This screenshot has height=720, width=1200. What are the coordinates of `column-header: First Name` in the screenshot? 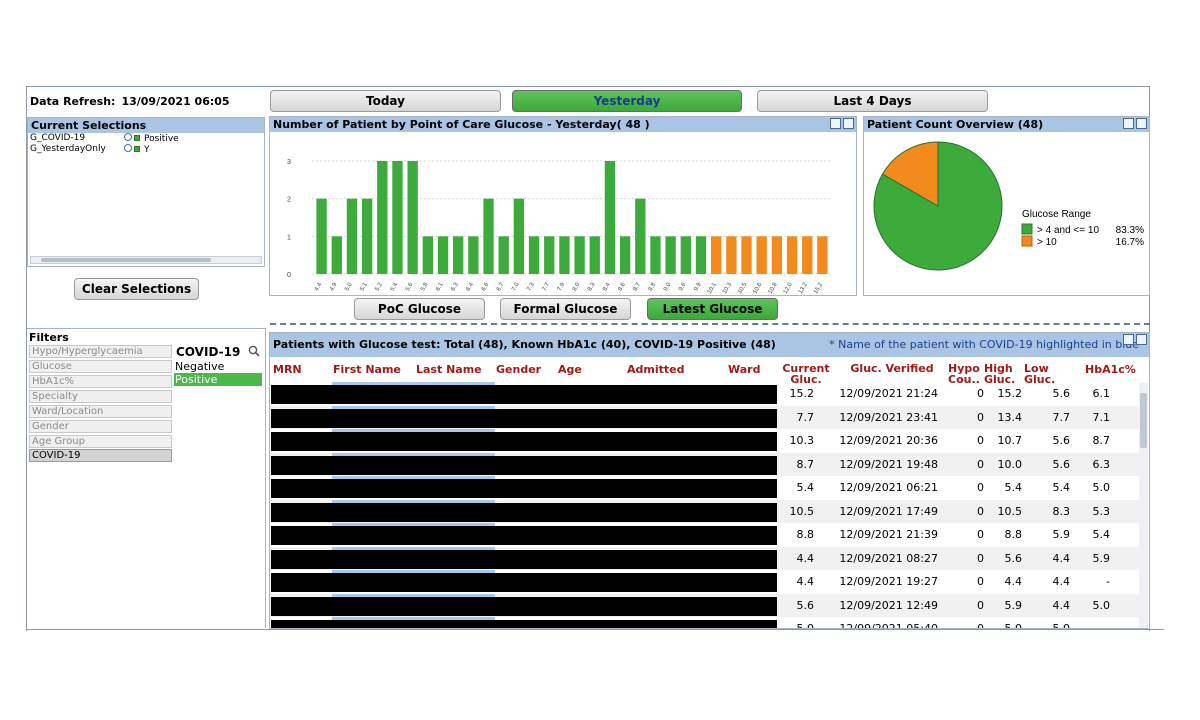 It's located at (367, 369).